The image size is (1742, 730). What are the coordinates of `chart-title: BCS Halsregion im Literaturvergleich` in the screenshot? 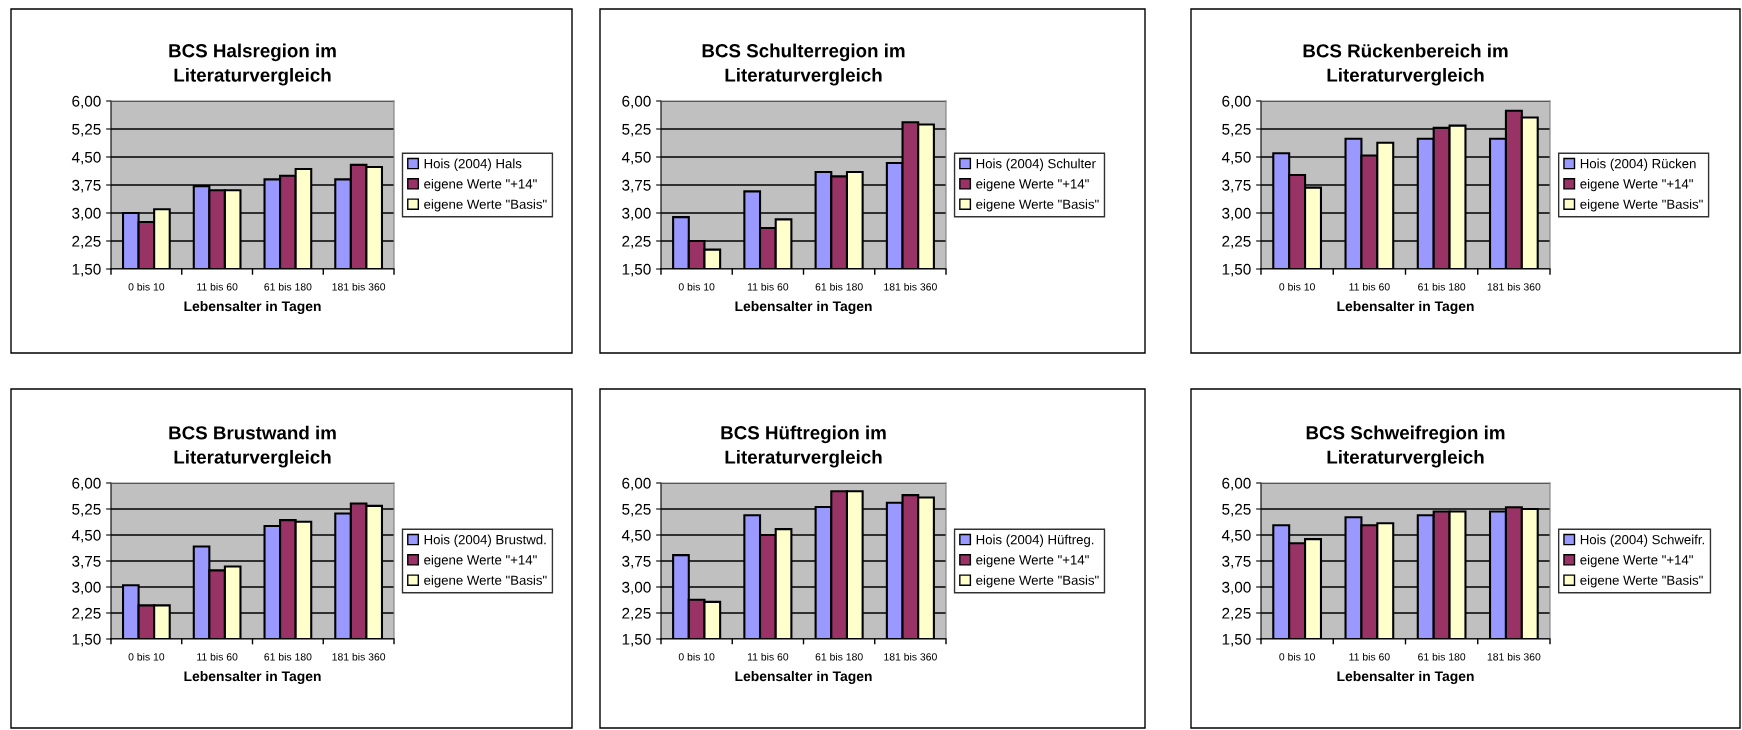 It's located at (252, 64).